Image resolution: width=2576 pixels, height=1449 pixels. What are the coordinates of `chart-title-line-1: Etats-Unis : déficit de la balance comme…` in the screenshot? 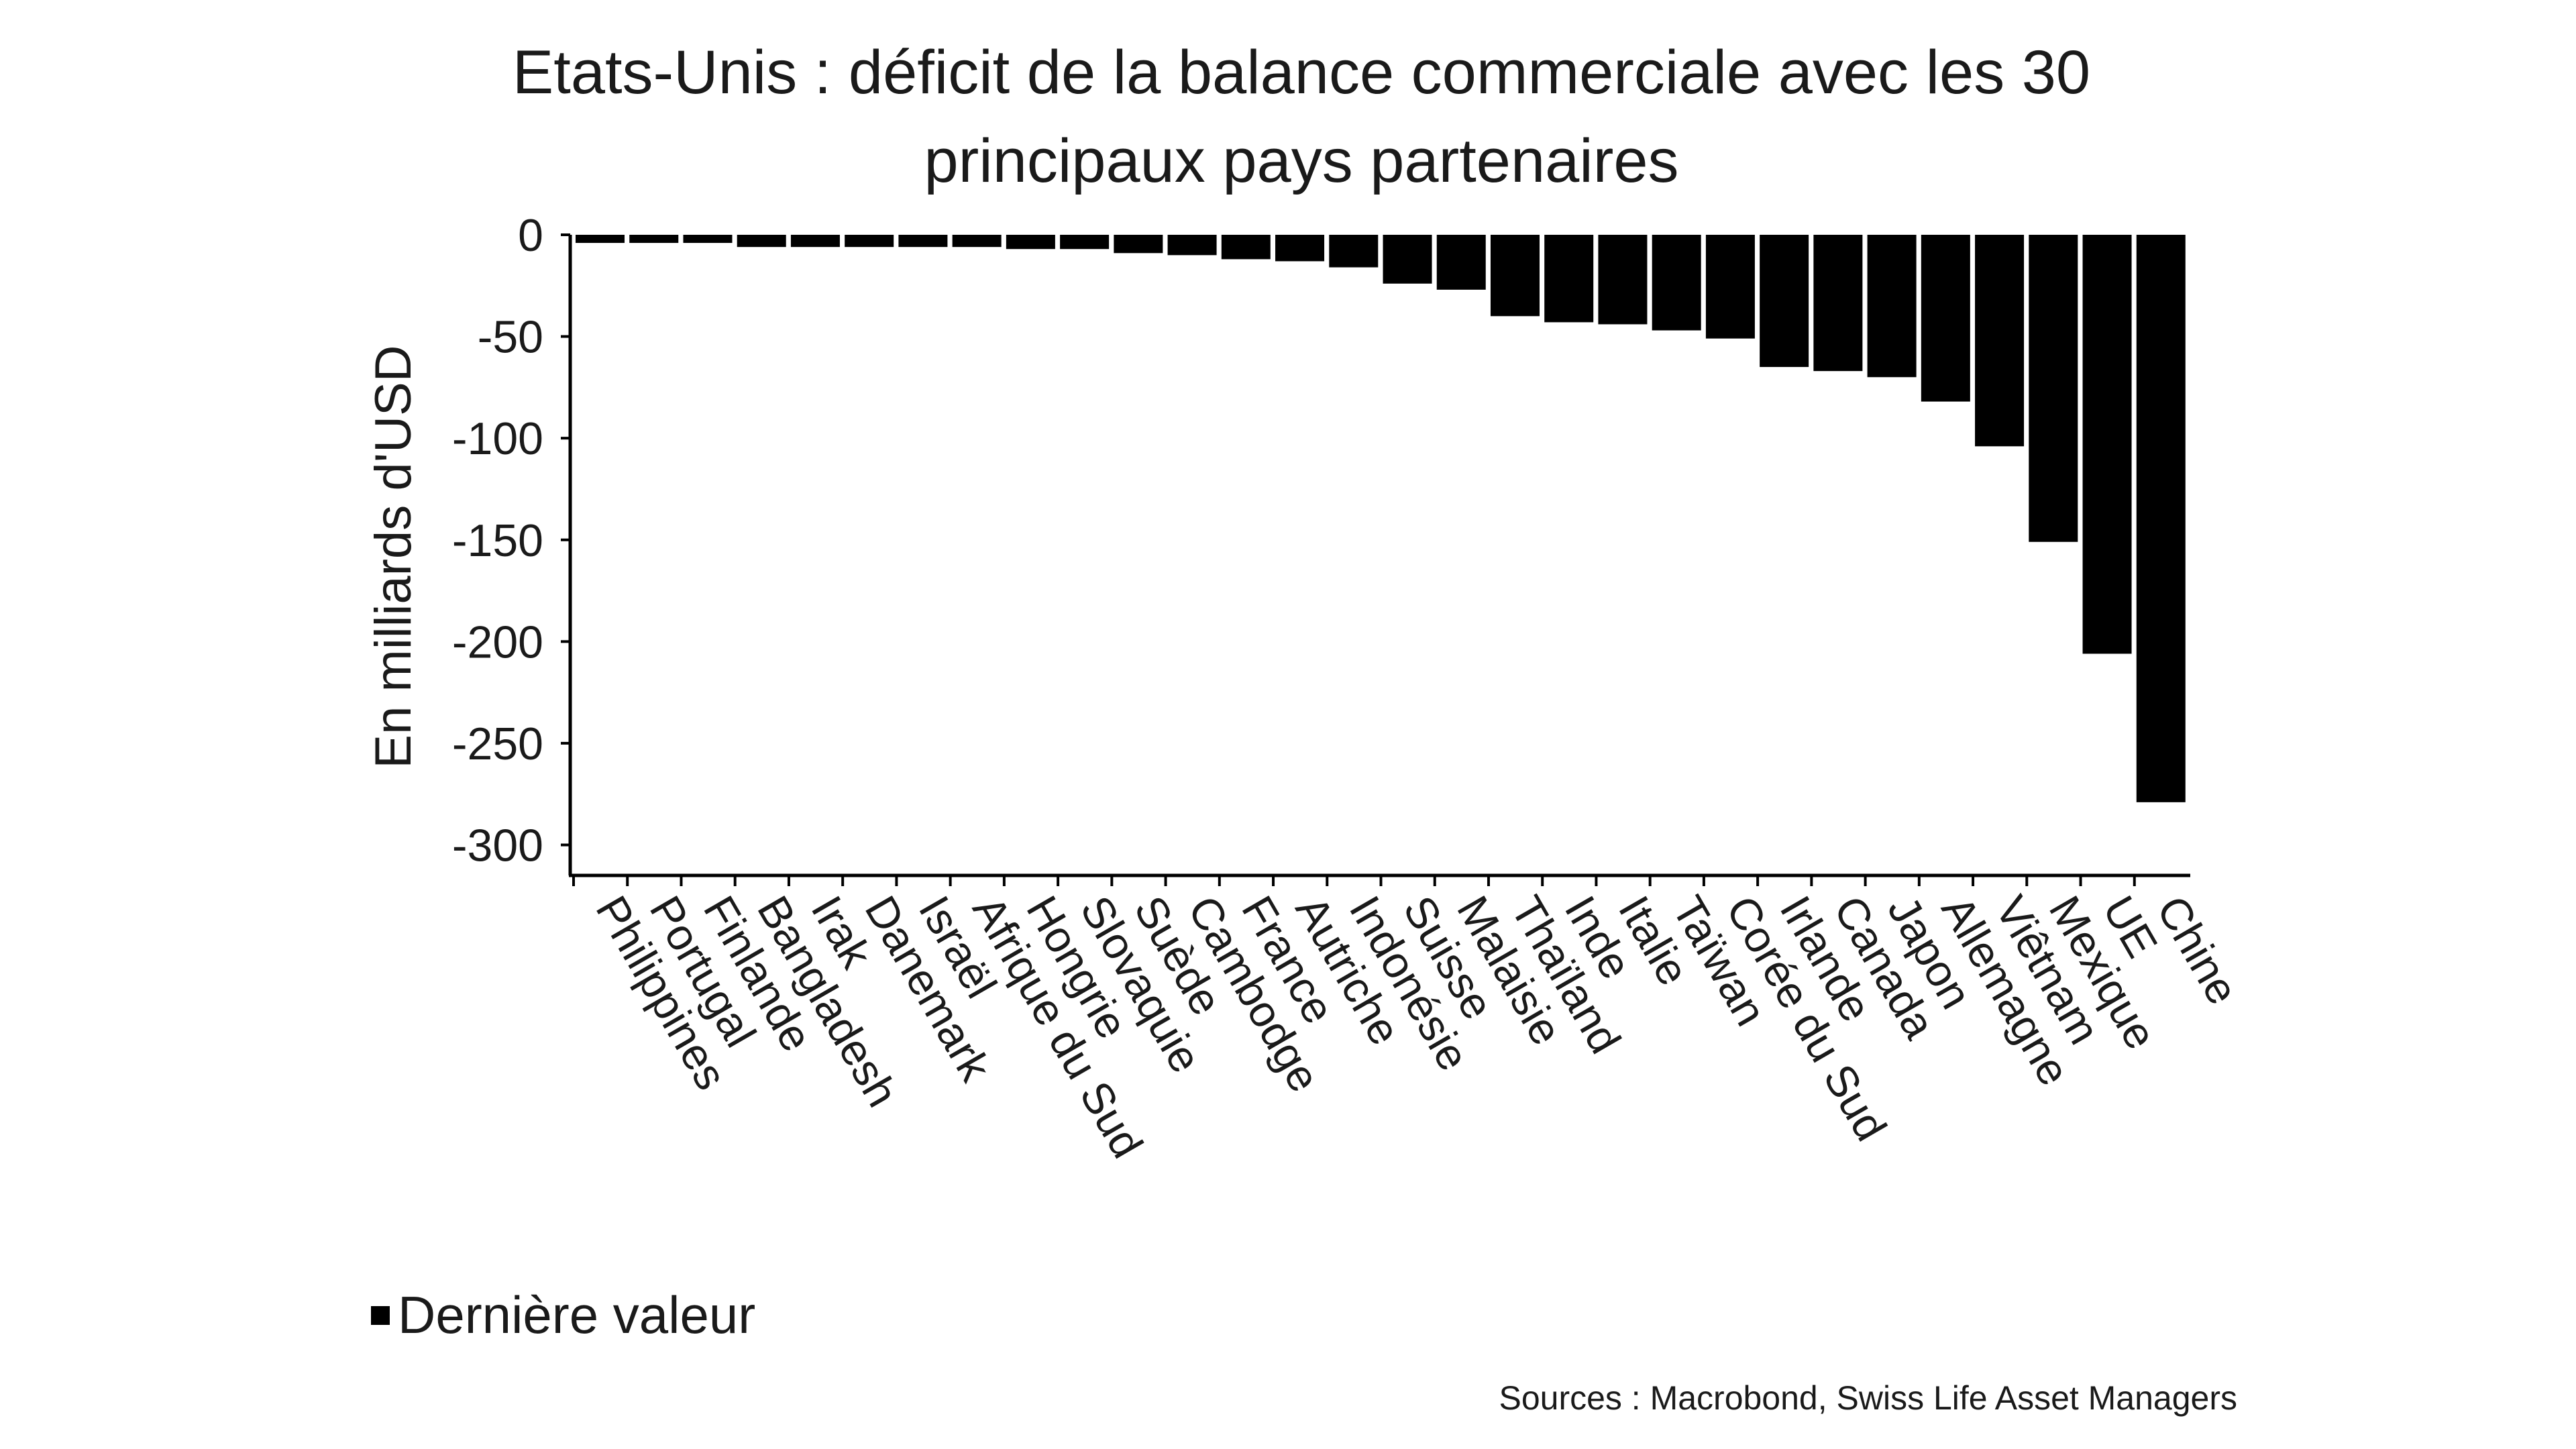 It's located at (1301, 72).